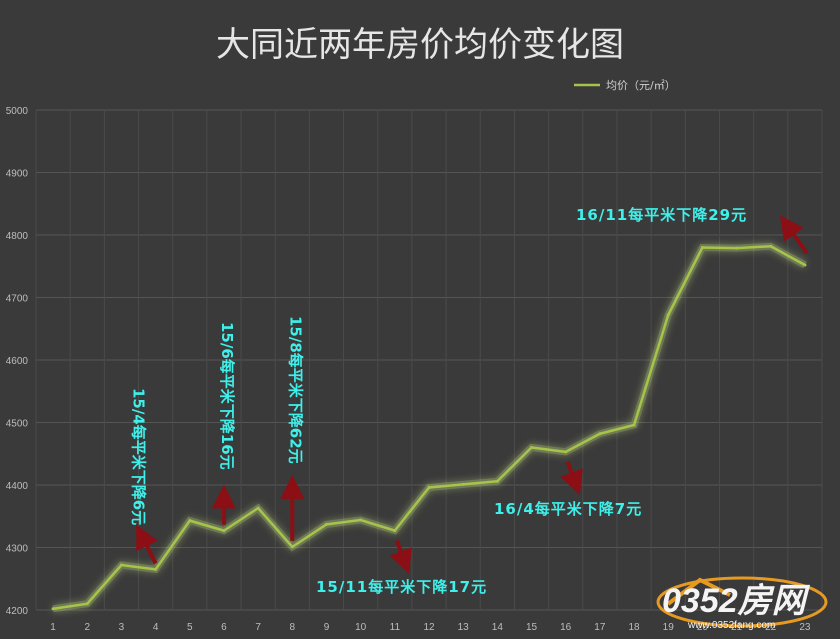  I want to click on y-tick-label: 4200, so click(17, 611).